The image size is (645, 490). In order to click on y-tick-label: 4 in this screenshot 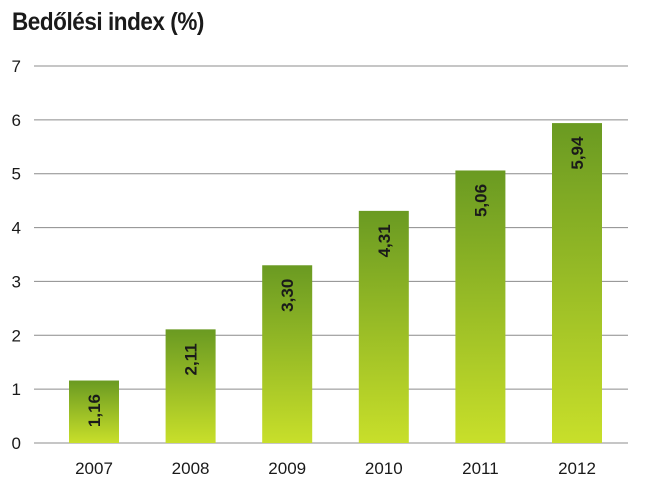, I will do `click(16, 228)`.